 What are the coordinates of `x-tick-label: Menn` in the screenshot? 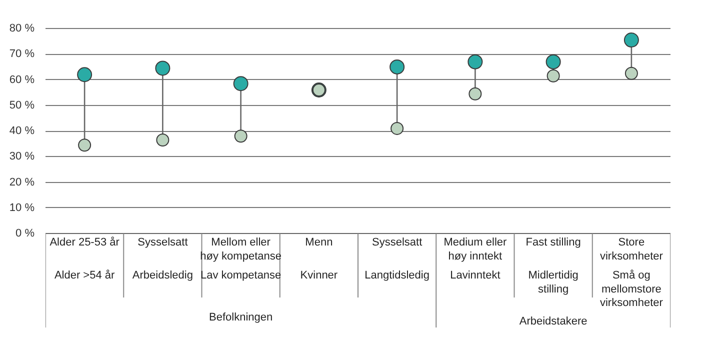 It's located at (319, 242).